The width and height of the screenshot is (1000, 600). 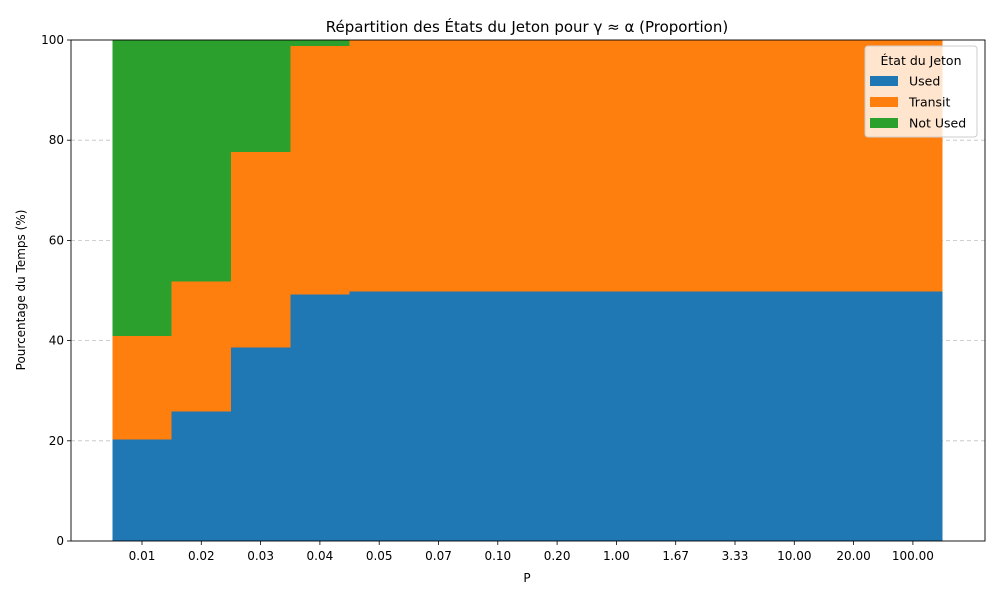 What do you see at coordinates (735, 556) in the screenshot?
I see `x-tick-label: 3.33` at bounding box center [735, 556].